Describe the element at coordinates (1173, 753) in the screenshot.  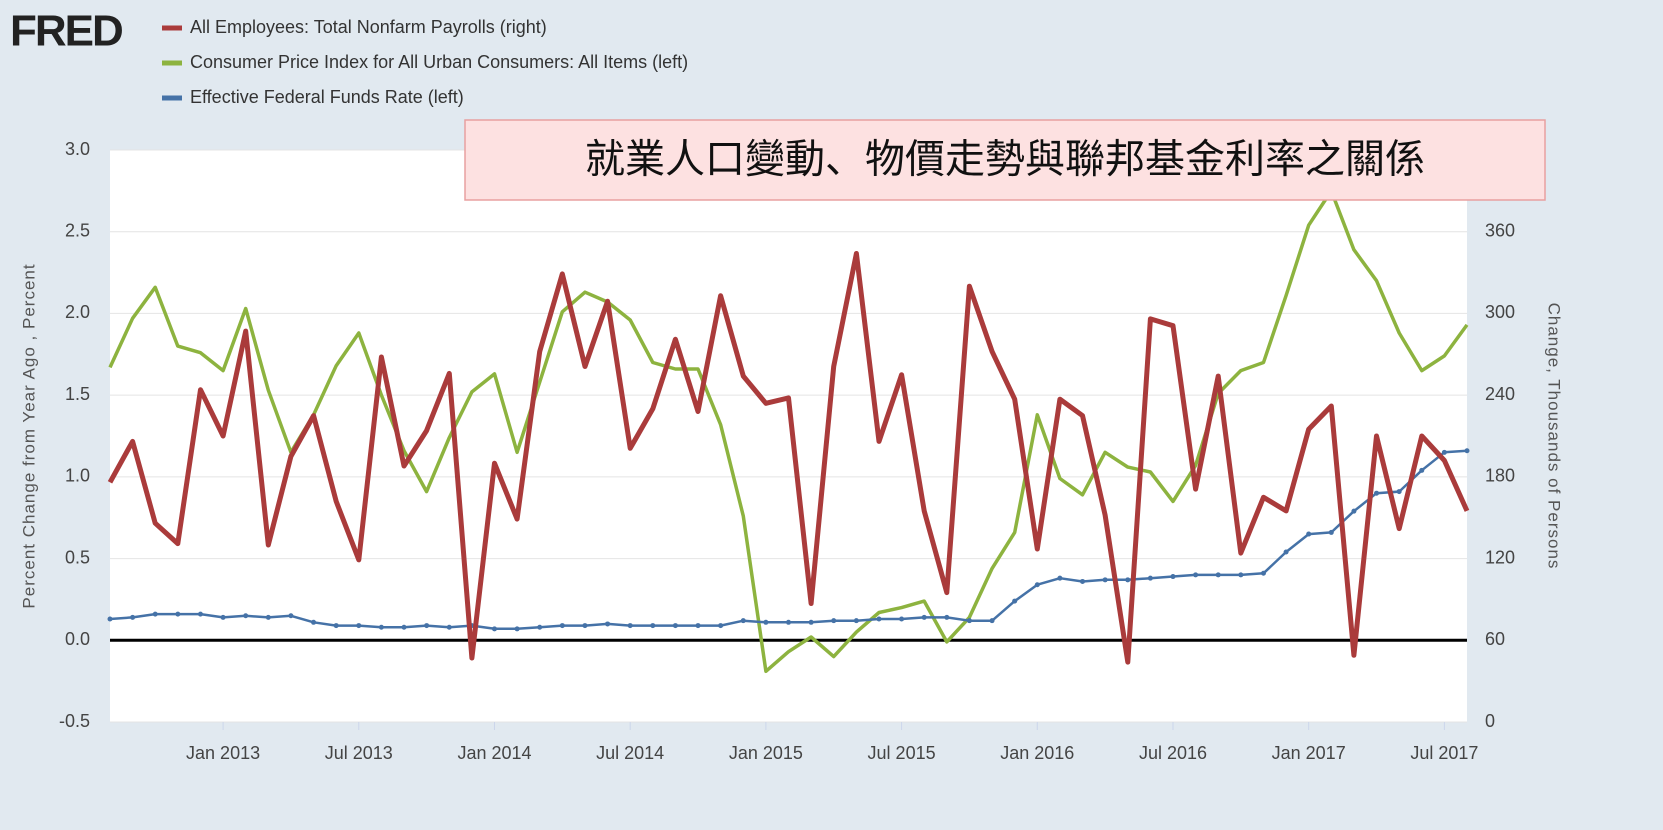
I see `x-tick-label: Jul 2016` at that location.